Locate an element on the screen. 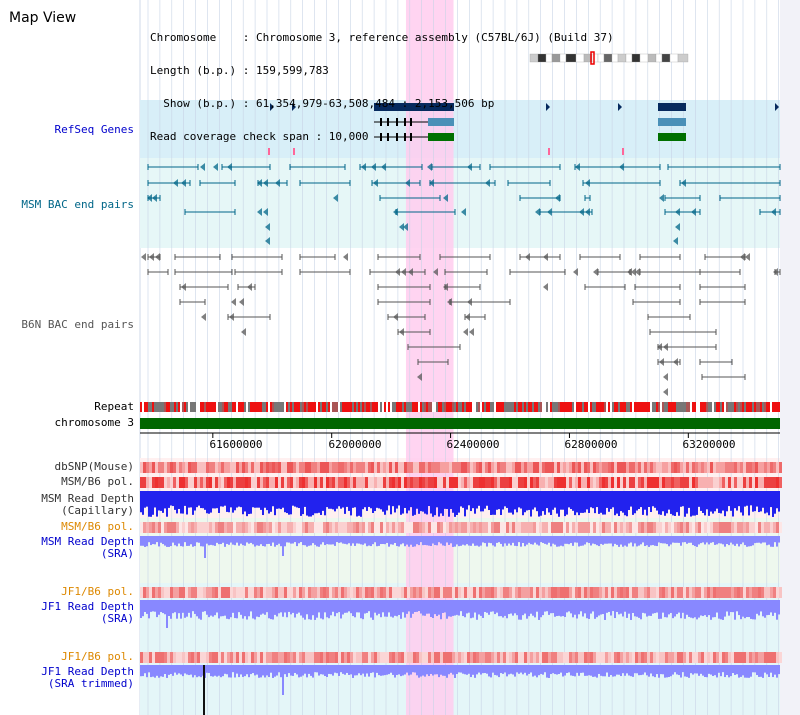  track-label-msm-depth-sra: MSM Read Depth (SRA) is located at coordinates (87, 547).